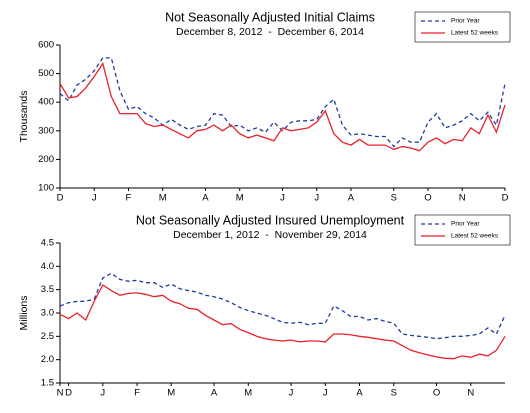 This screenshot has height=413, width=530. What do you see at coordinates (47, 359) in the screenshot?
I see `y-tick-label: 2.0` at bounding box center [47, 359].